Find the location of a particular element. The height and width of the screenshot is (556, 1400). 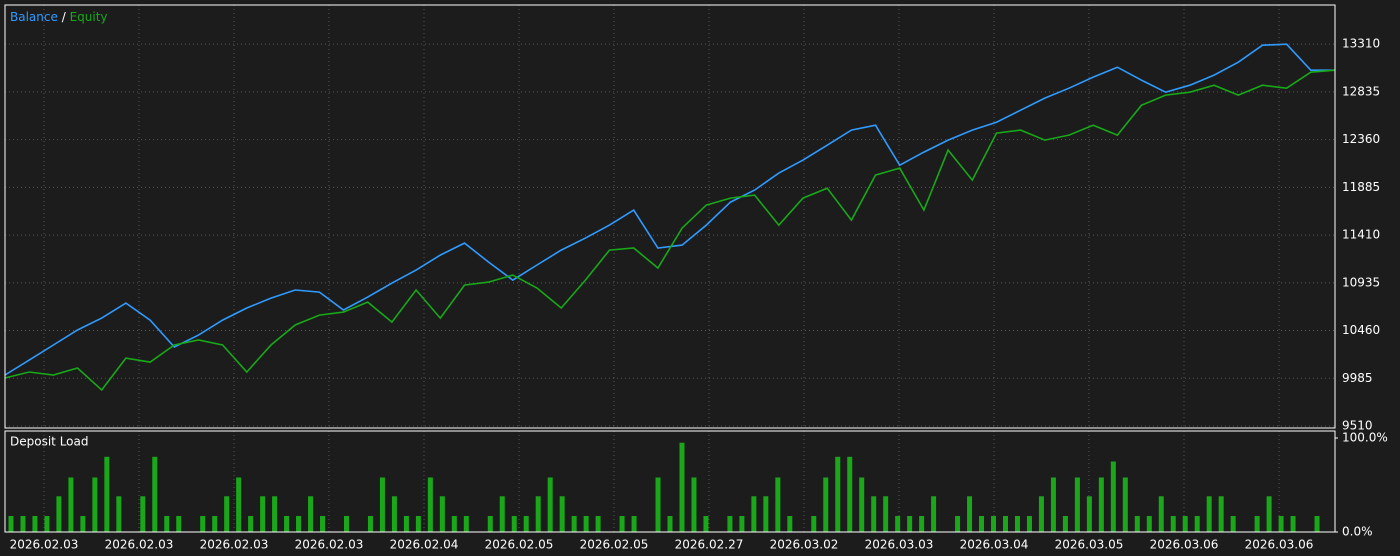

legend-balance: Balance is located at coordinates (34, 17).